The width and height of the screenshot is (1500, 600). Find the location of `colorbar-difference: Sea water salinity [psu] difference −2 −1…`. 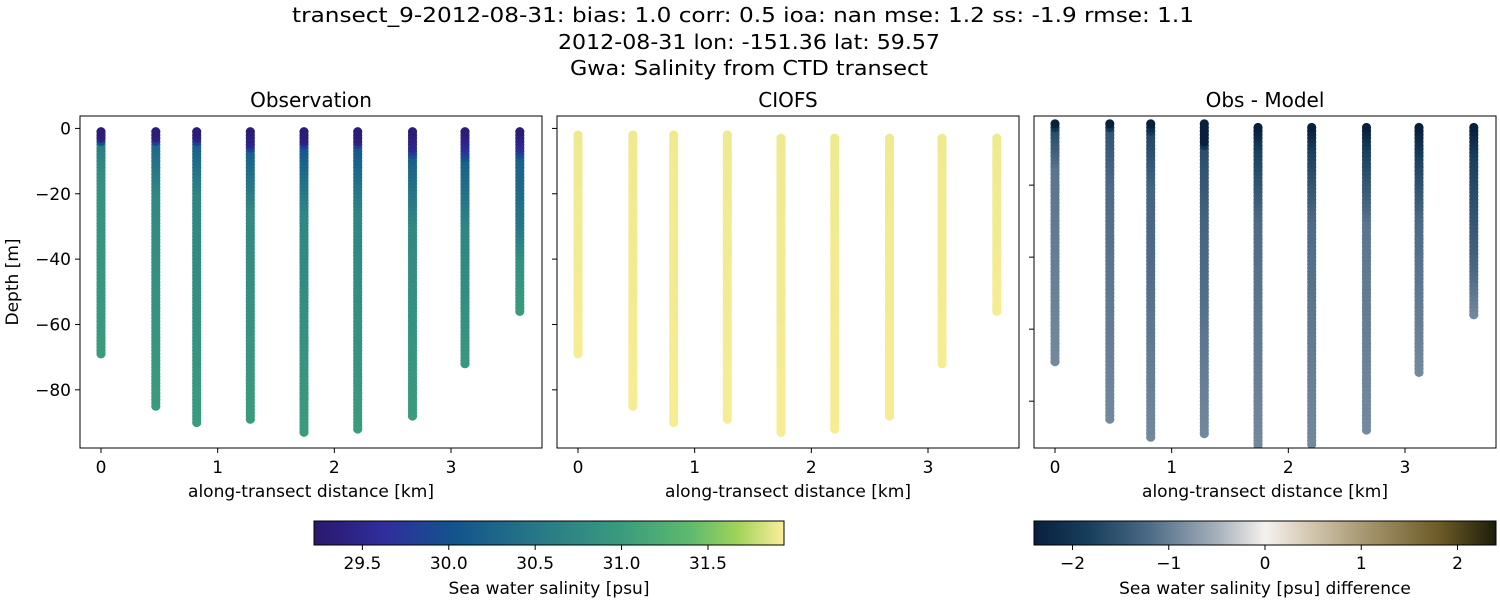

colorbar-difference: Sea water salinity [psu] difference −2 −1… is located at coordinates (1265, 559).